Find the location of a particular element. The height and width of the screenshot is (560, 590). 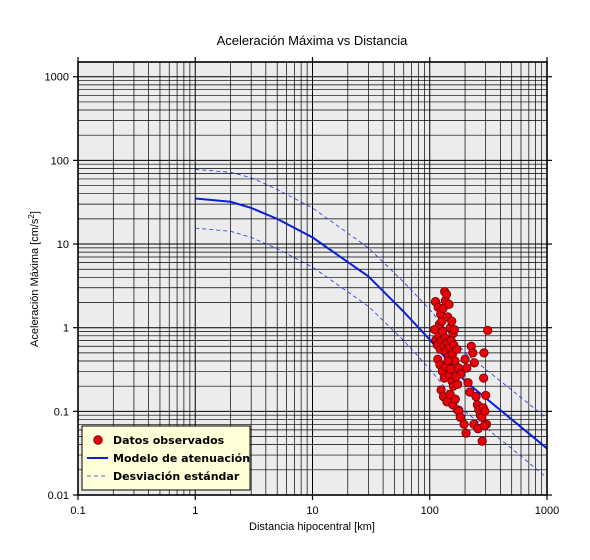

x-tick-label: 1 is located at coordinates (195, 511).